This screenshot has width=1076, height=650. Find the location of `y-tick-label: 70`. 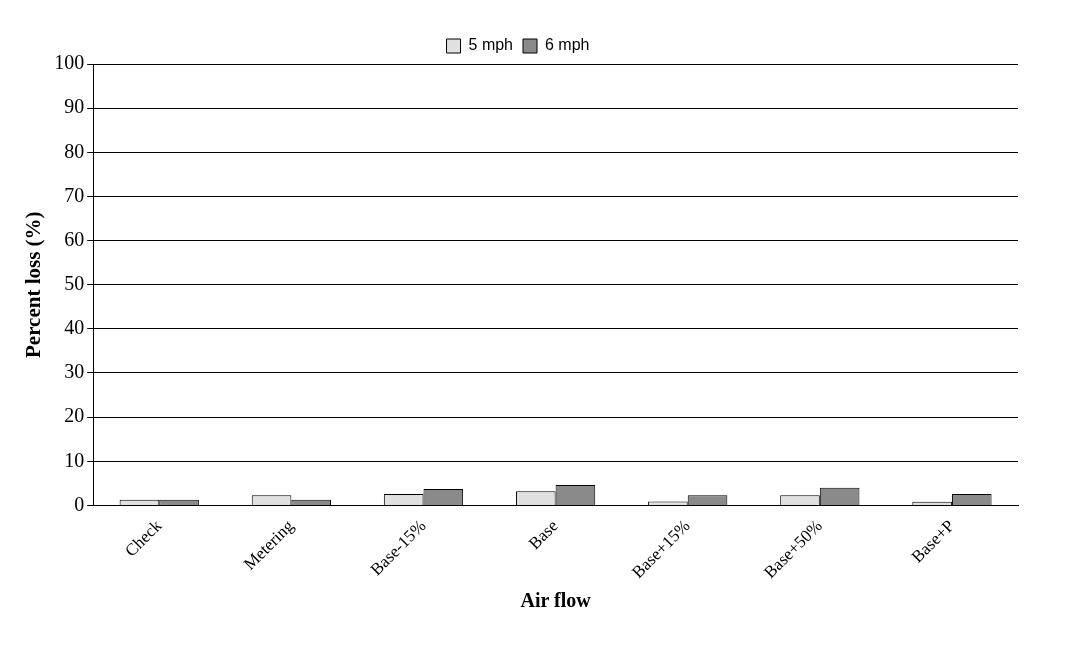

y-tick-label: 70 is located at coordinates (74, 194).